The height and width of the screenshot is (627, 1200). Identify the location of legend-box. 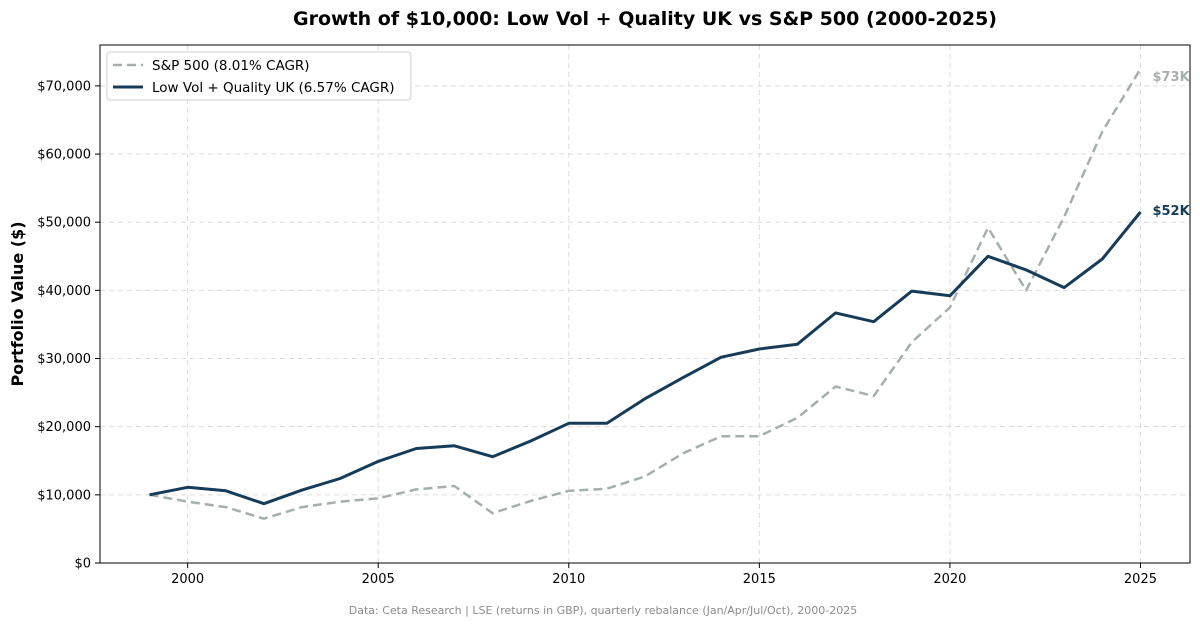
(259, 76).